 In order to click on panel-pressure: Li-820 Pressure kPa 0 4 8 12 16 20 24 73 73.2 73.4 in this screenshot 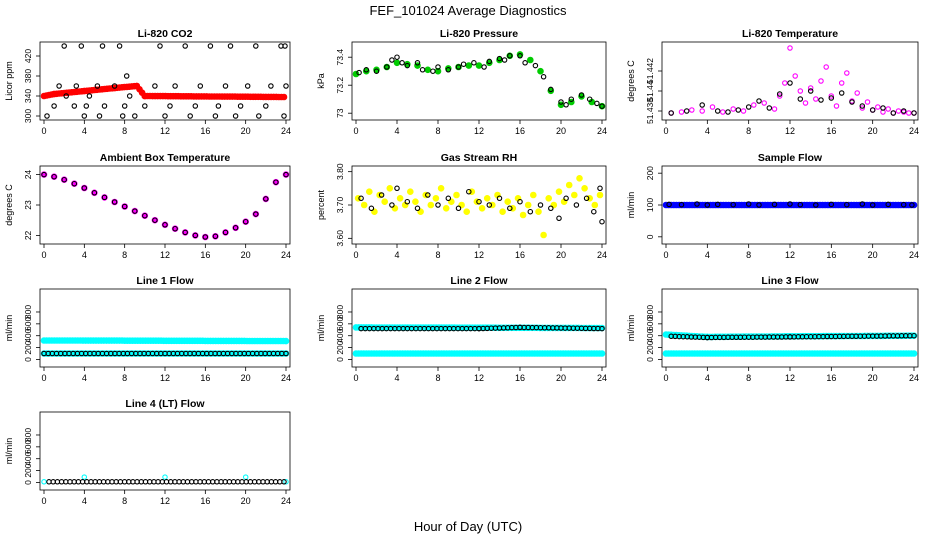, I will do `click(461, 82)`.